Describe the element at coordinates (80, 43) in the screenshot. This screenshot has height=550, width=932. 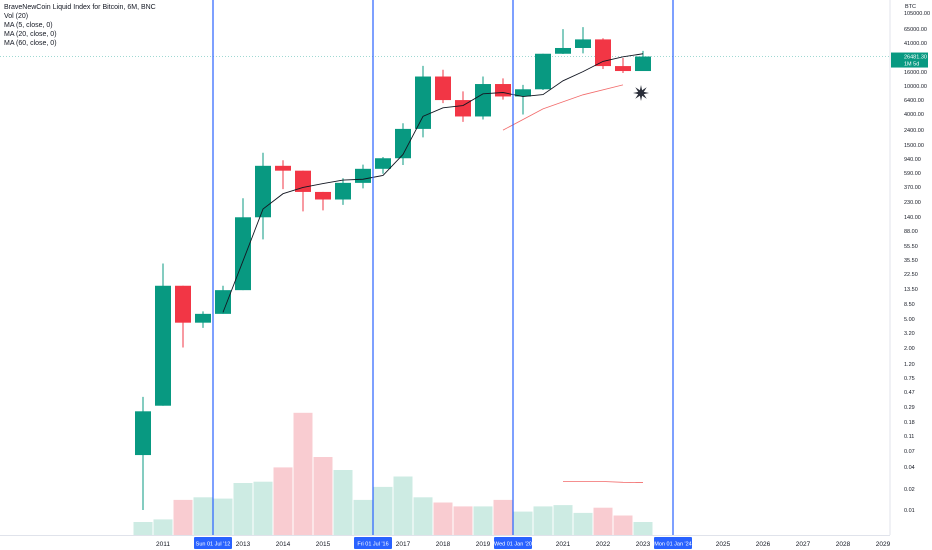
I see `legend-ma60: MA (60, close, 0)` at that location.